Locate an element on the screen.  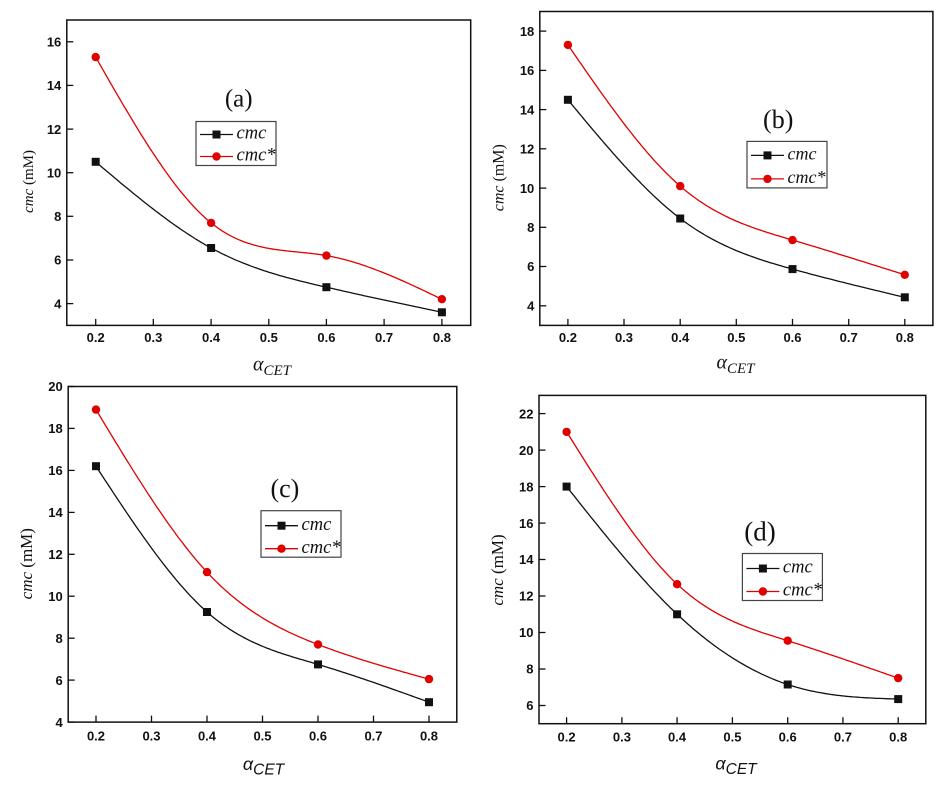
svg-text: 22 is located at coordinates (526, 413).